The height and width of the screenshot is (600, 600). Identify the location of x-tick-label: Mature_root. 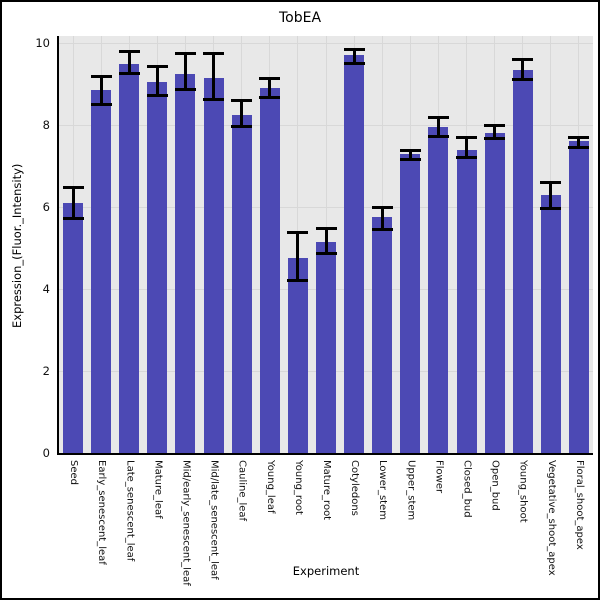
(326, 490).